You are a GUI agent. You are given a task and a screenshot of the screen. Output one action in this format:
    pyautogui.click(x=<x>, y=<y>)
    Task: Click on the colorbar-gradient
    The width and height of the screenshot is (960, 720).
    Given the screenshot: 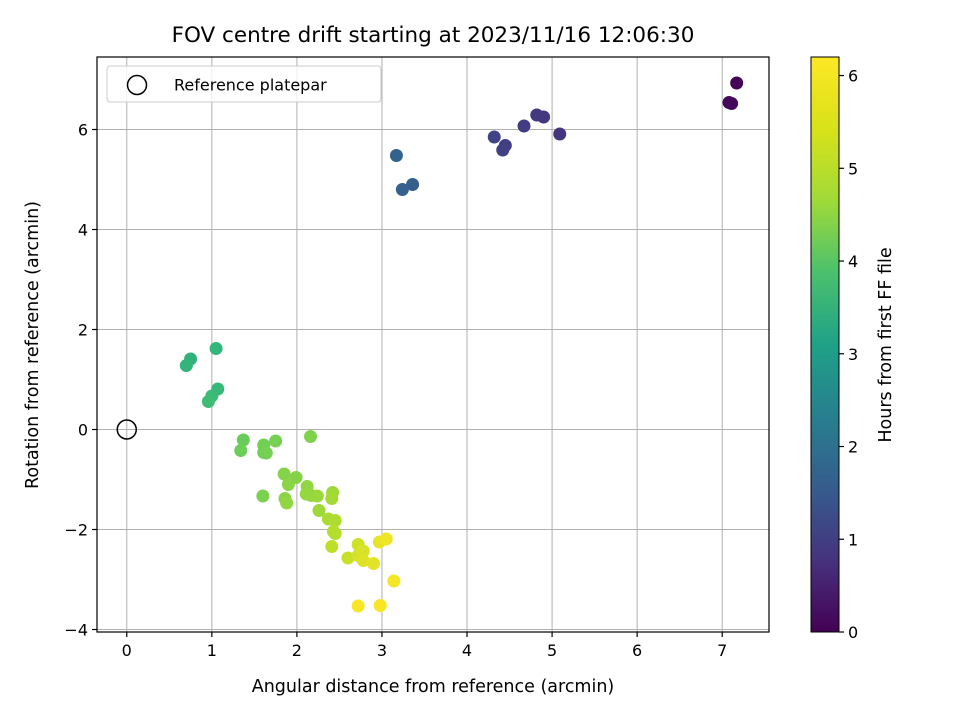 What is the action you would take?
    pyautogui.click(x=825, y=344)
    